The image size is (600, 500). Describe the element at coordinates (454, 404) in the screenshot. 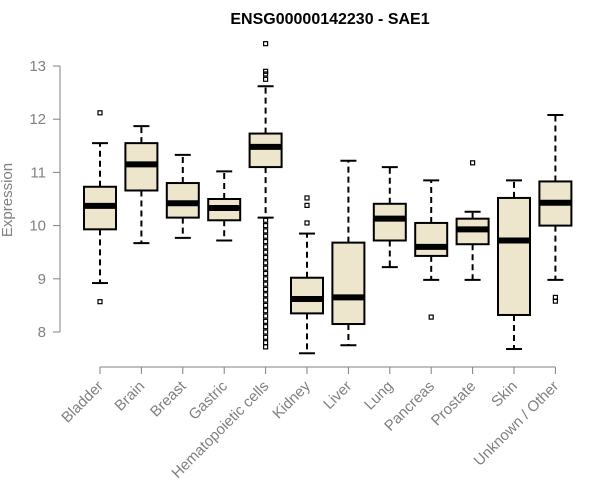

I see `x-tick-label: Prostate` at that location.